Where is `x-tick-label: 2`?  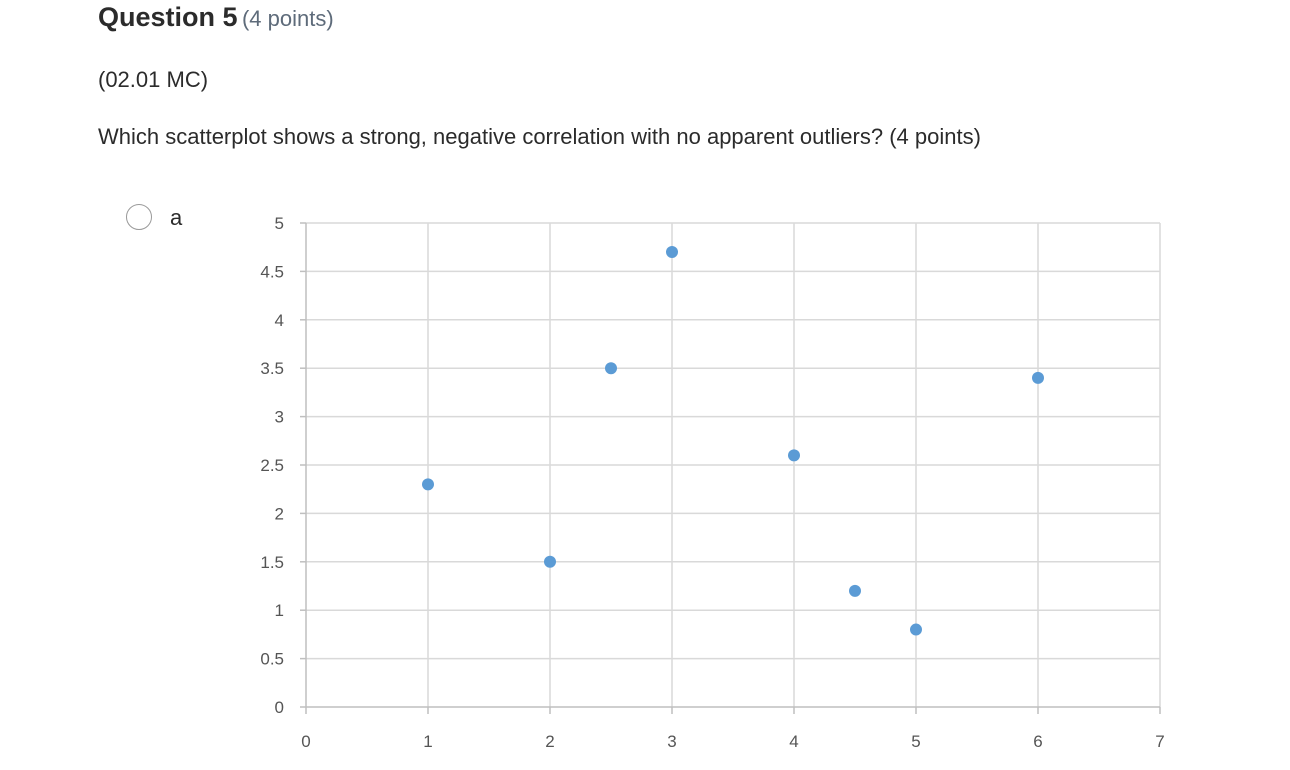 x-tick-label: 2 is located at coordinates (549, 741).